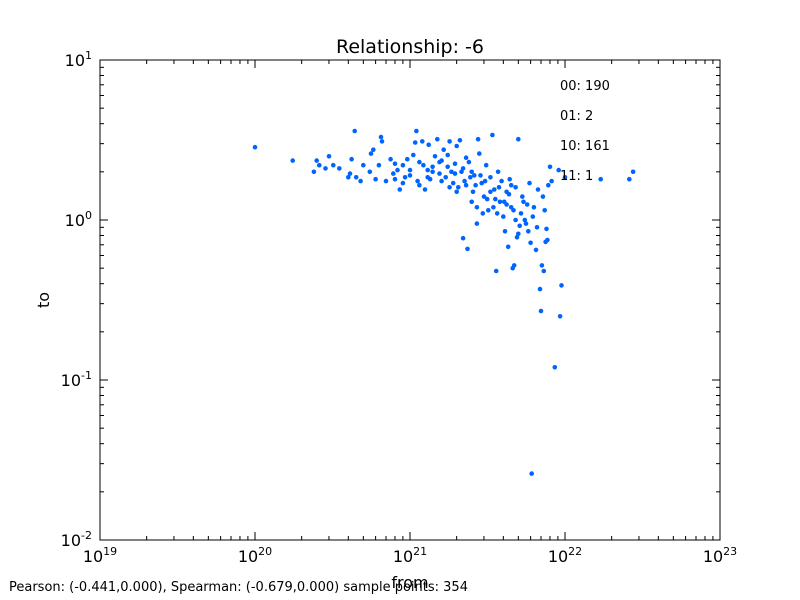 The image size is (800, 600). Describe the element at coordinates (576, 176) in the screenshot. I see `count-annotation: 11: 1` at that location.